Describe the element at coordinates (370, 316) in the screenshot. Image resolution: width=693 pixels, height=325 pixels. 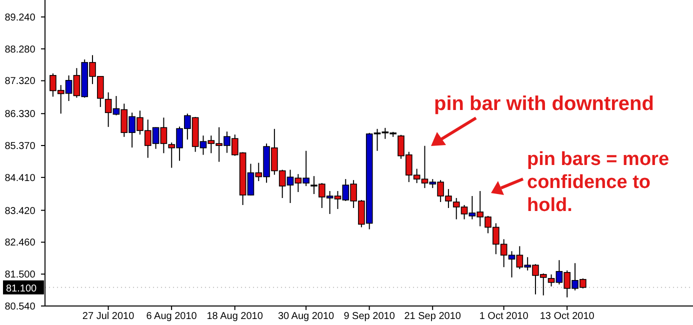
I see `x-tick-label: 9 Sep 2010` at that location.